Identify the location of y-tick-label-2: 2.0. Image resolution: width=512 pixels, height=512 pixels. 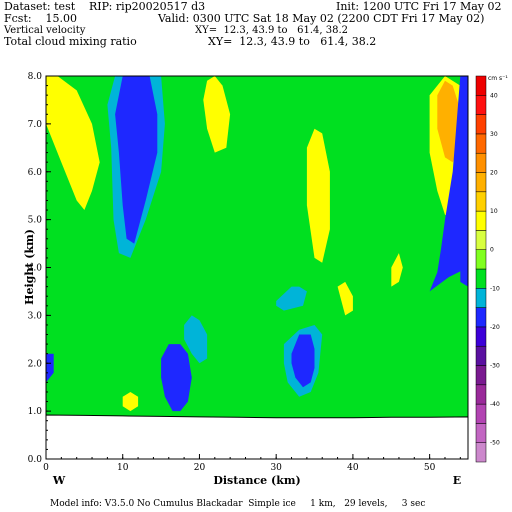
(35, 364).